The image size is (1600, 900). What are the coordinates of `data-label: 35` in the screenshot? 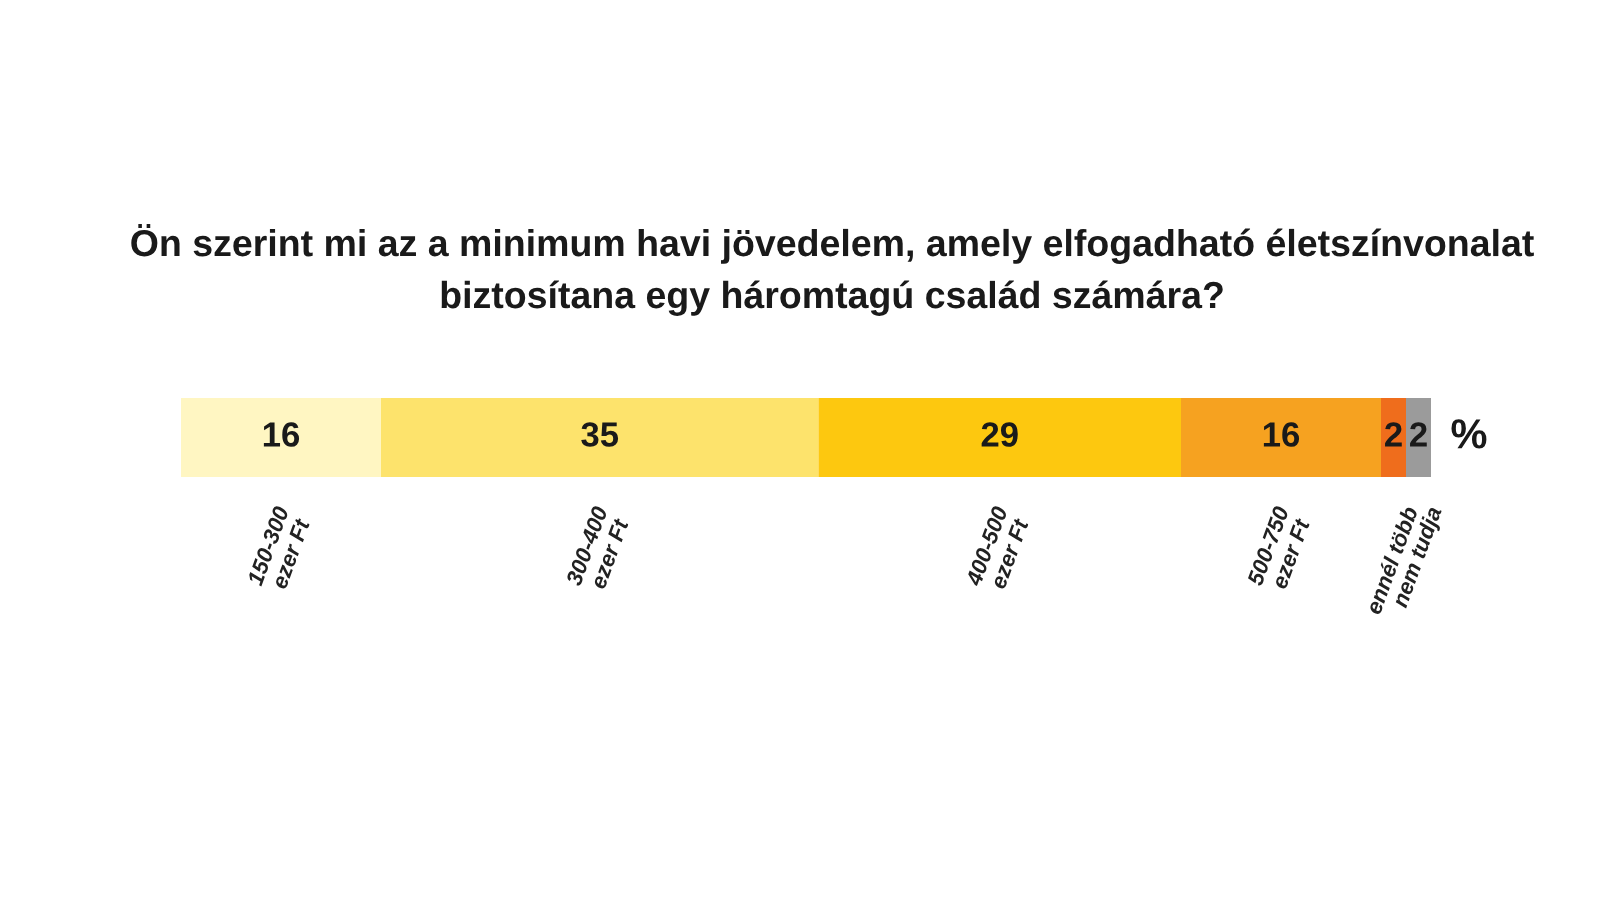 It's located at (600, 434).